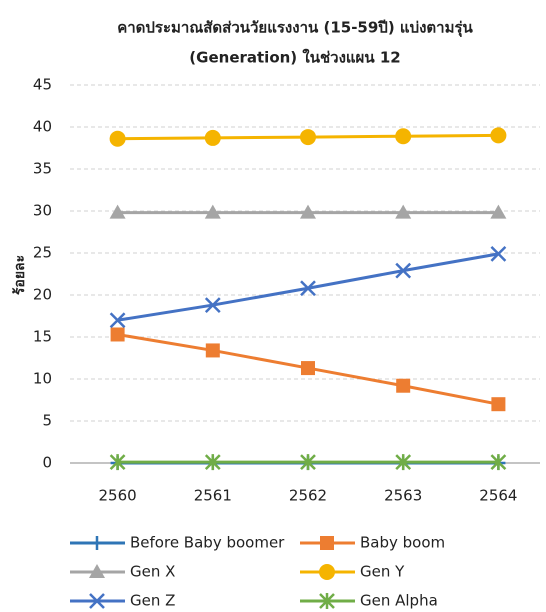  I want to click on legend-label: Before Baby boomer, so click(207, 543).